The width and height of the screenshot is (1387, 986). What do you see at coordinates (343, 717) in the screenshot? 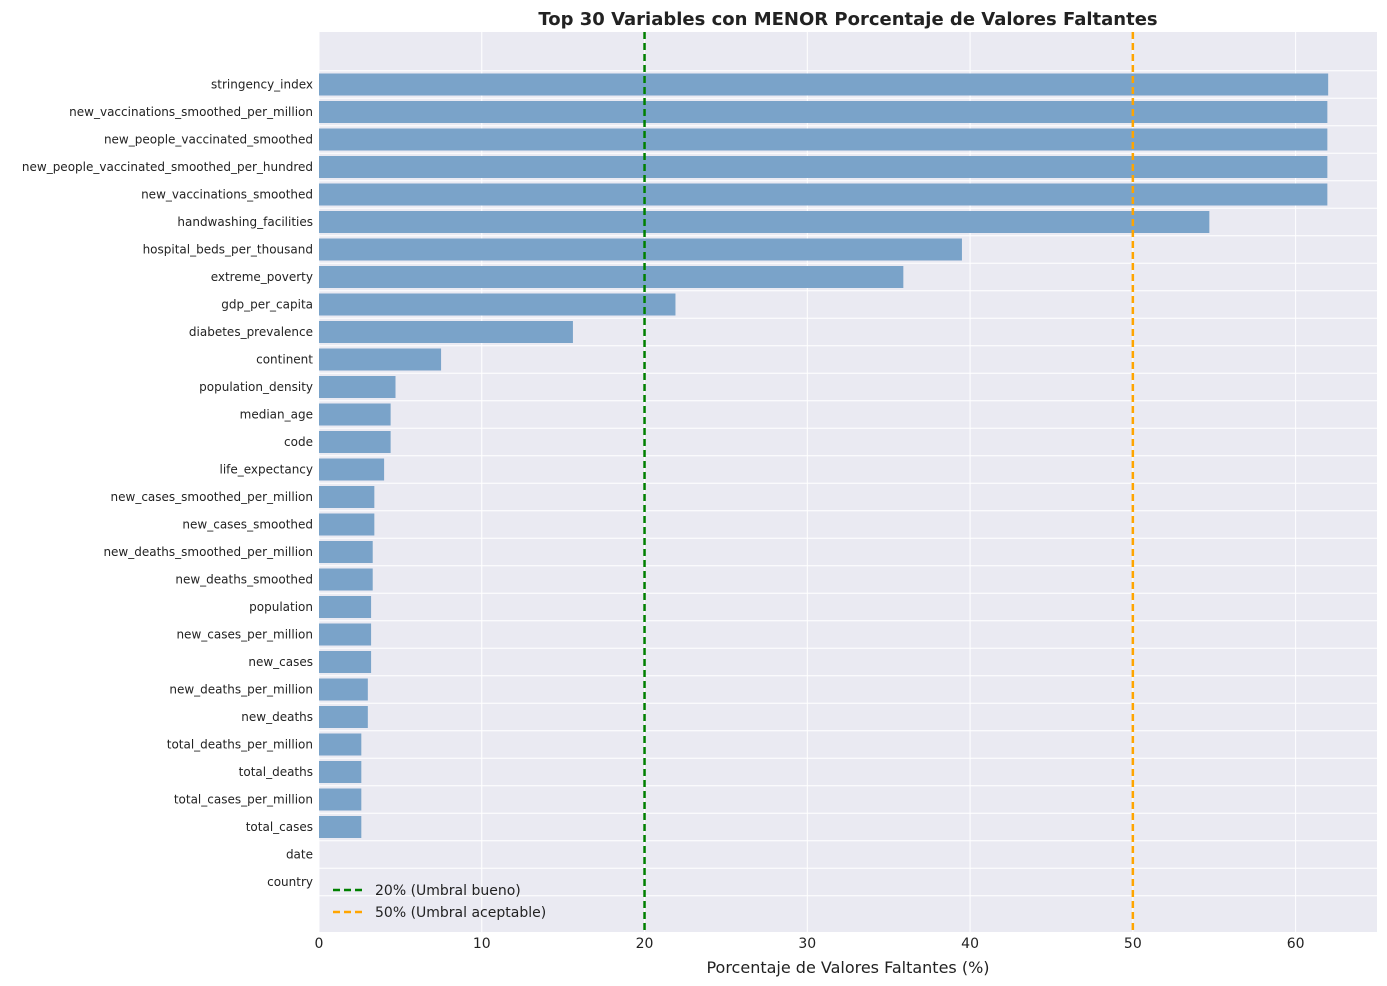
I see `bar-new_deaths` at bounding box center [343, 717].